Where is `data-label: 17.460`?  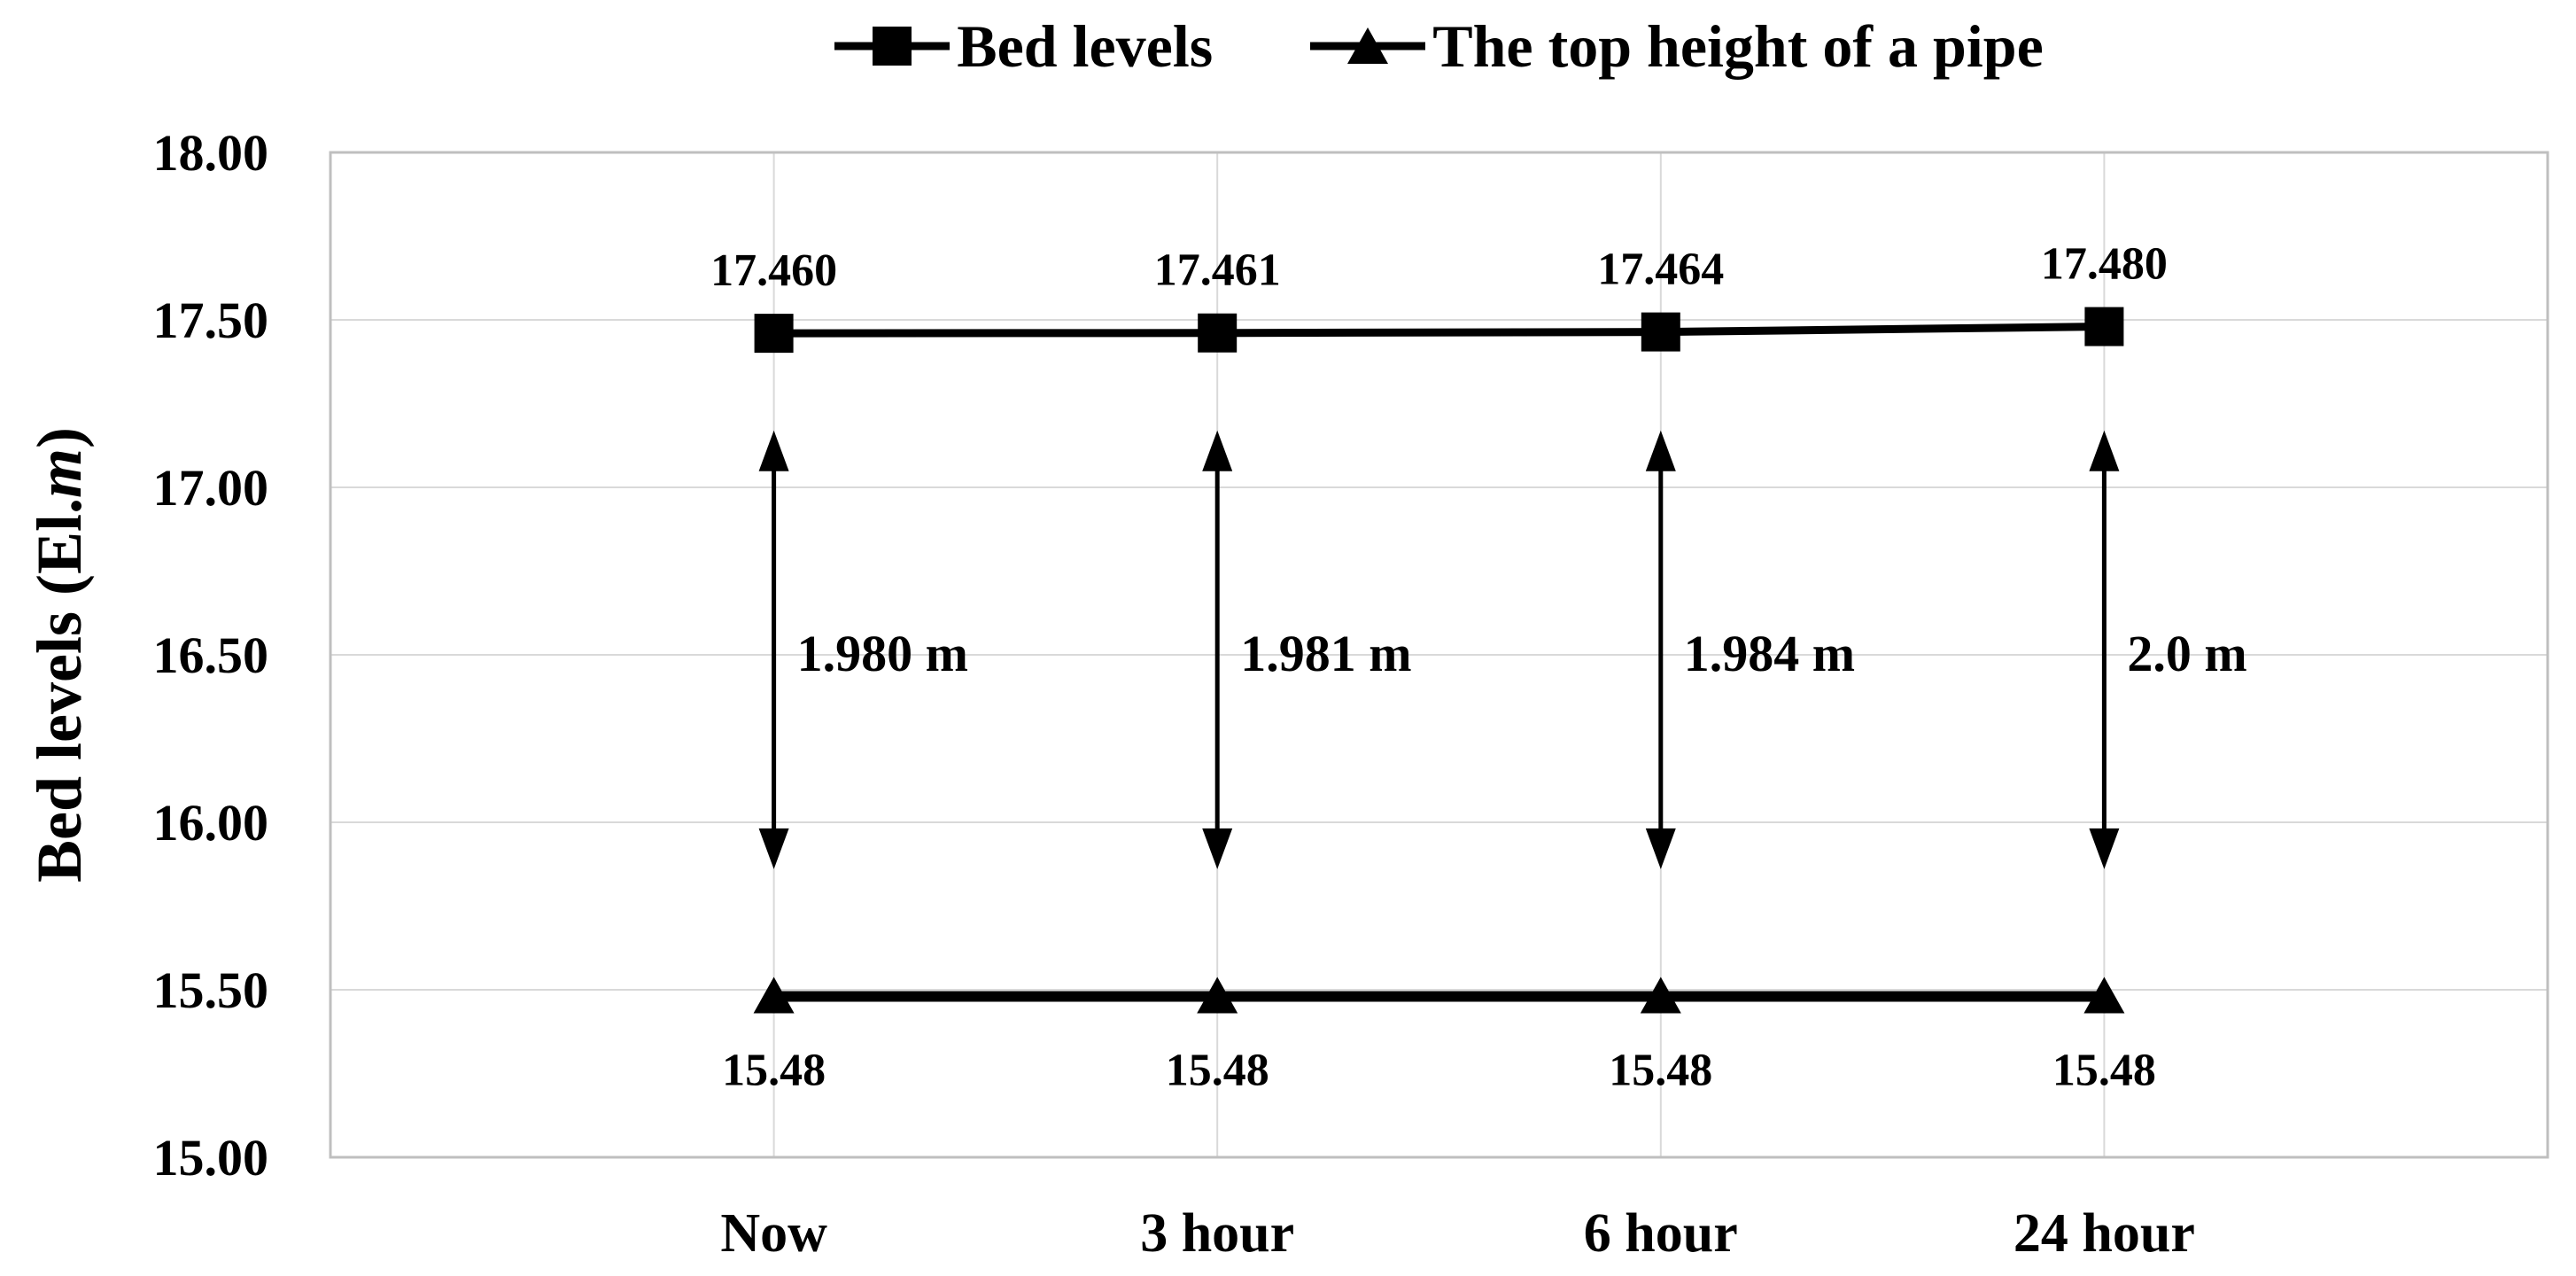 data-label: 17.460 is located at coordinates (773, 270).